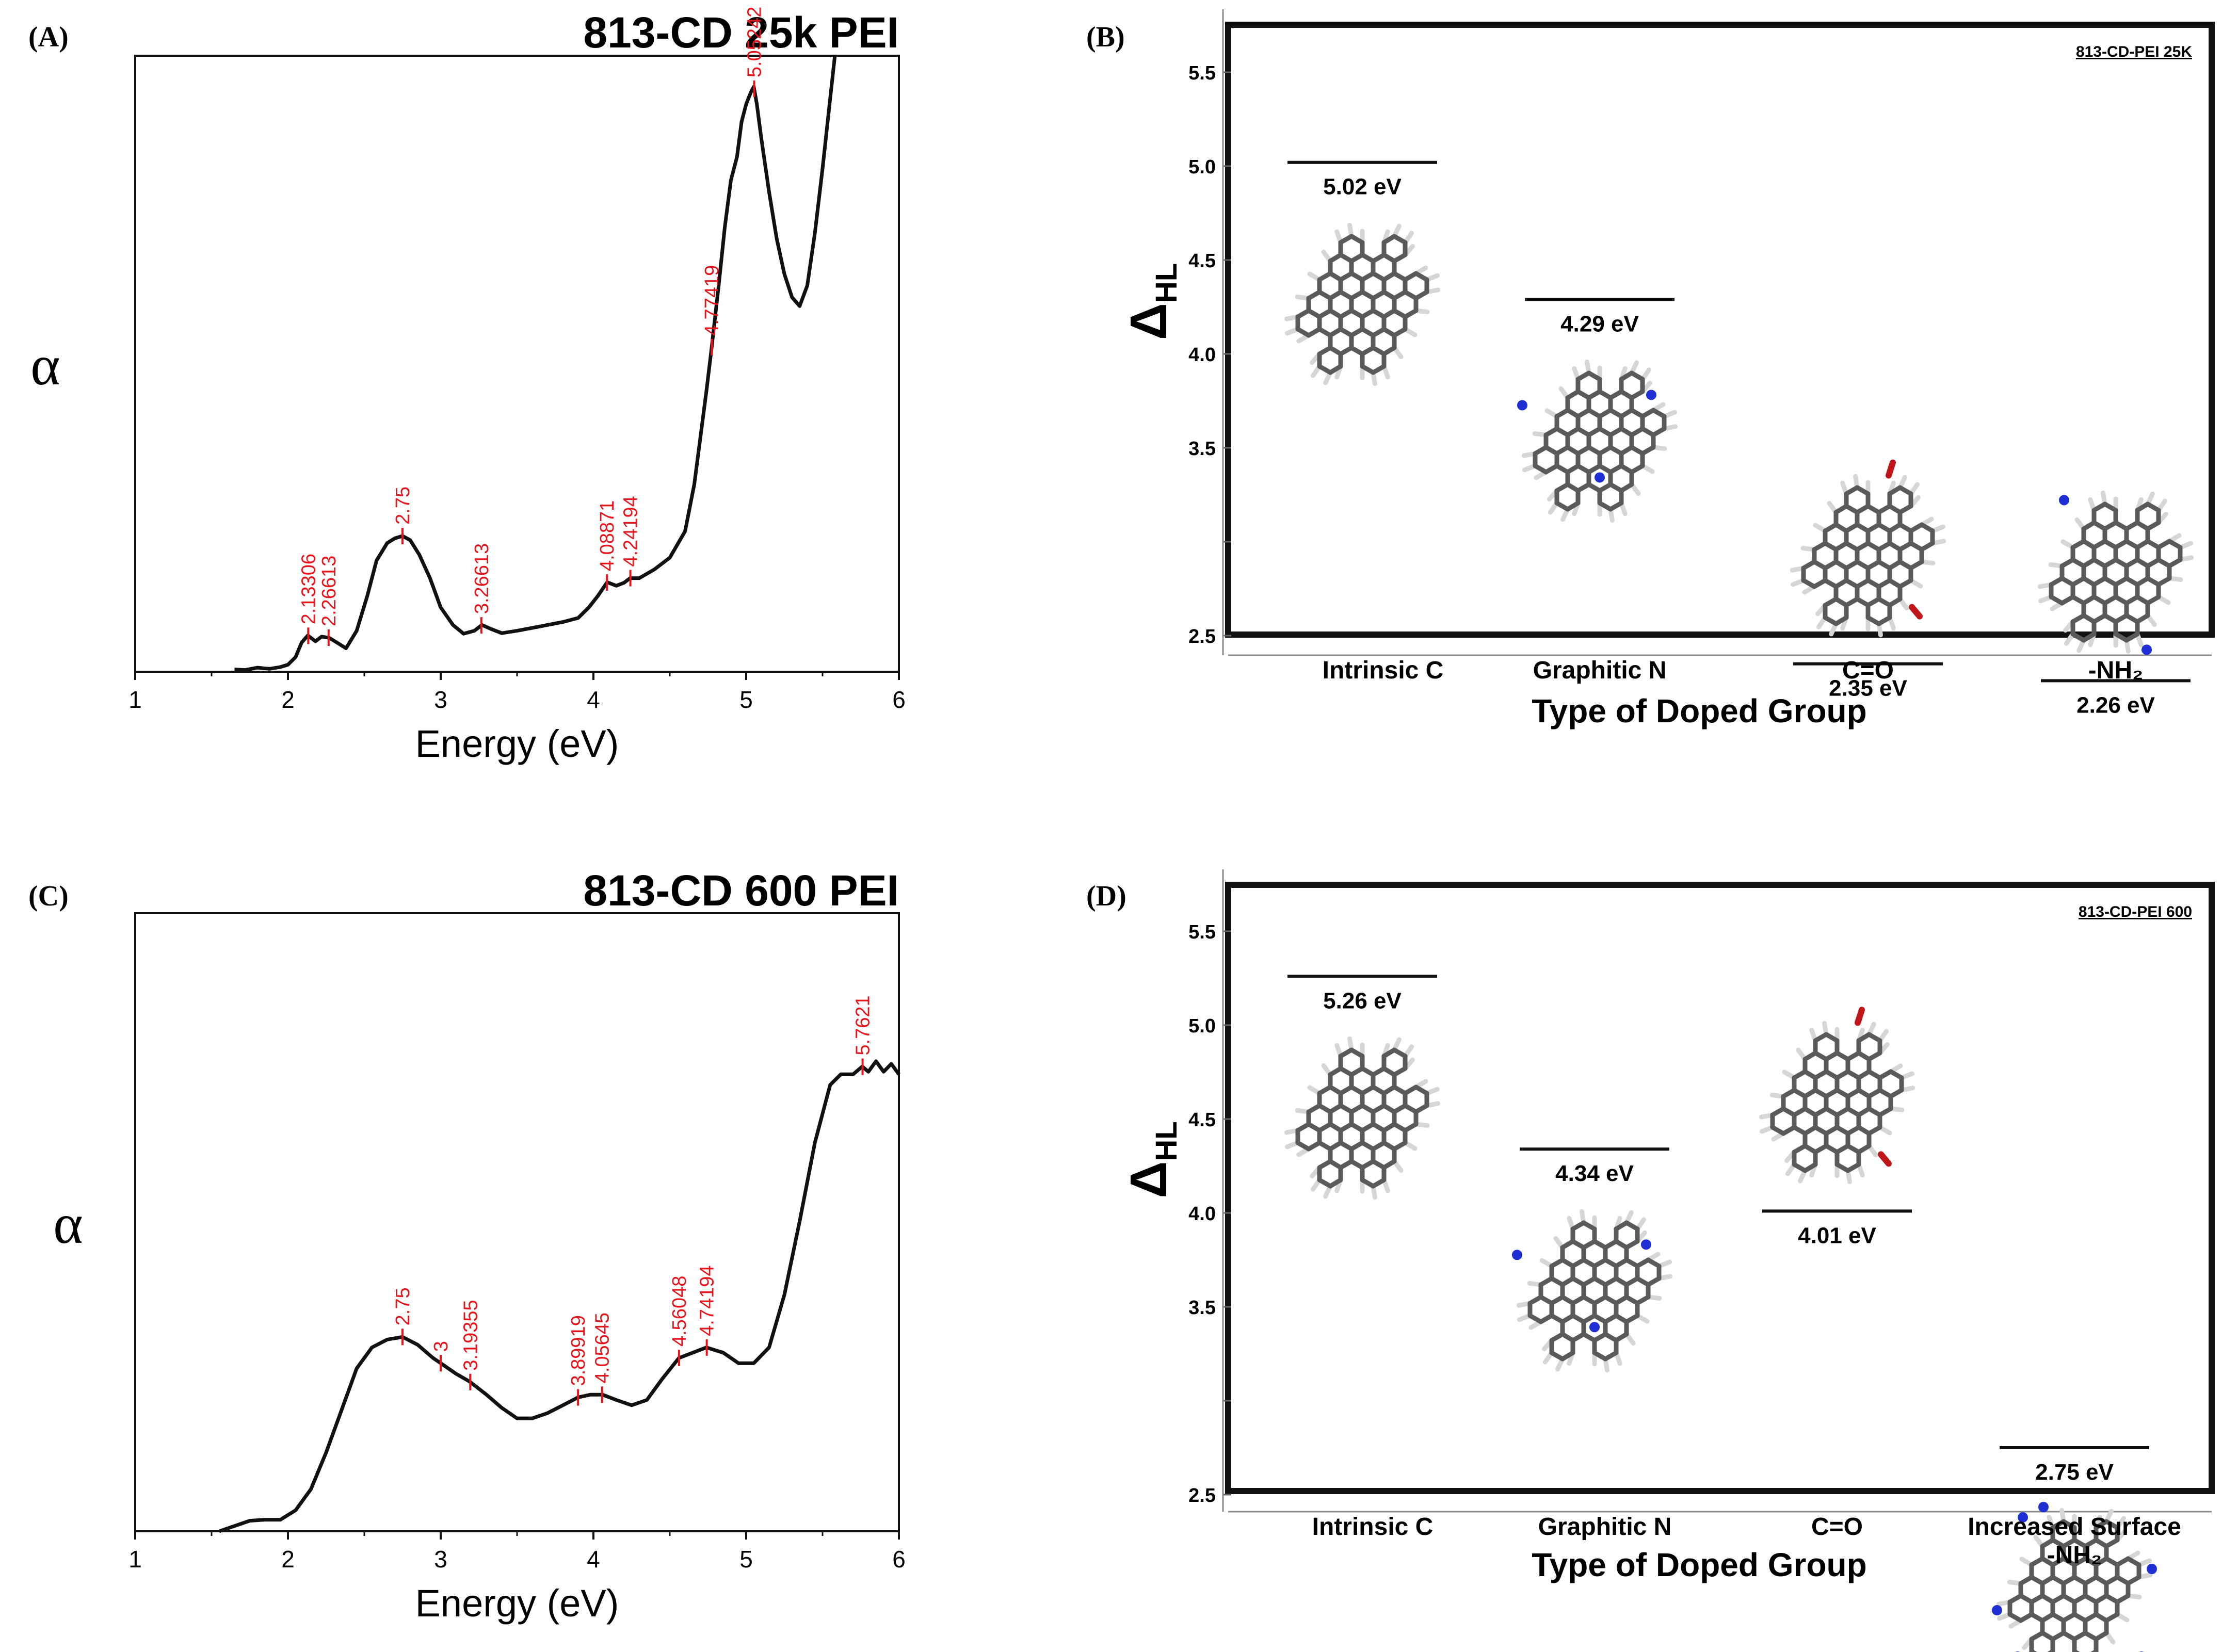 The height and width of the screenshot is (1652, 2222). Describe the element at coordinates (517, 743) in the screenshot. I see `x-axis-label: Energy (eV)` at that location.